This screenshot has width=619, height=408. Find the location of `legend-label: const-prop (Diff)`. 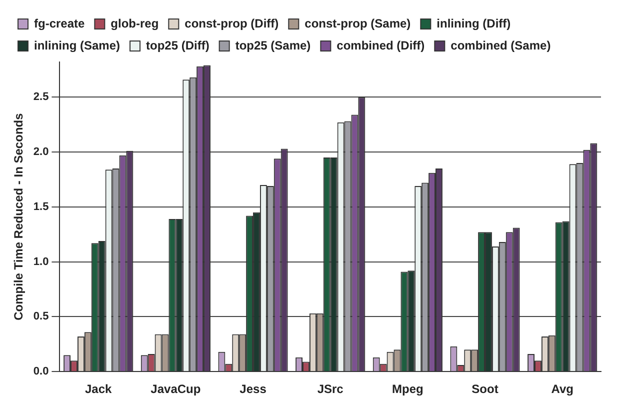

legend-label: const-prop (Diff) is located at coordinates (231, 23).